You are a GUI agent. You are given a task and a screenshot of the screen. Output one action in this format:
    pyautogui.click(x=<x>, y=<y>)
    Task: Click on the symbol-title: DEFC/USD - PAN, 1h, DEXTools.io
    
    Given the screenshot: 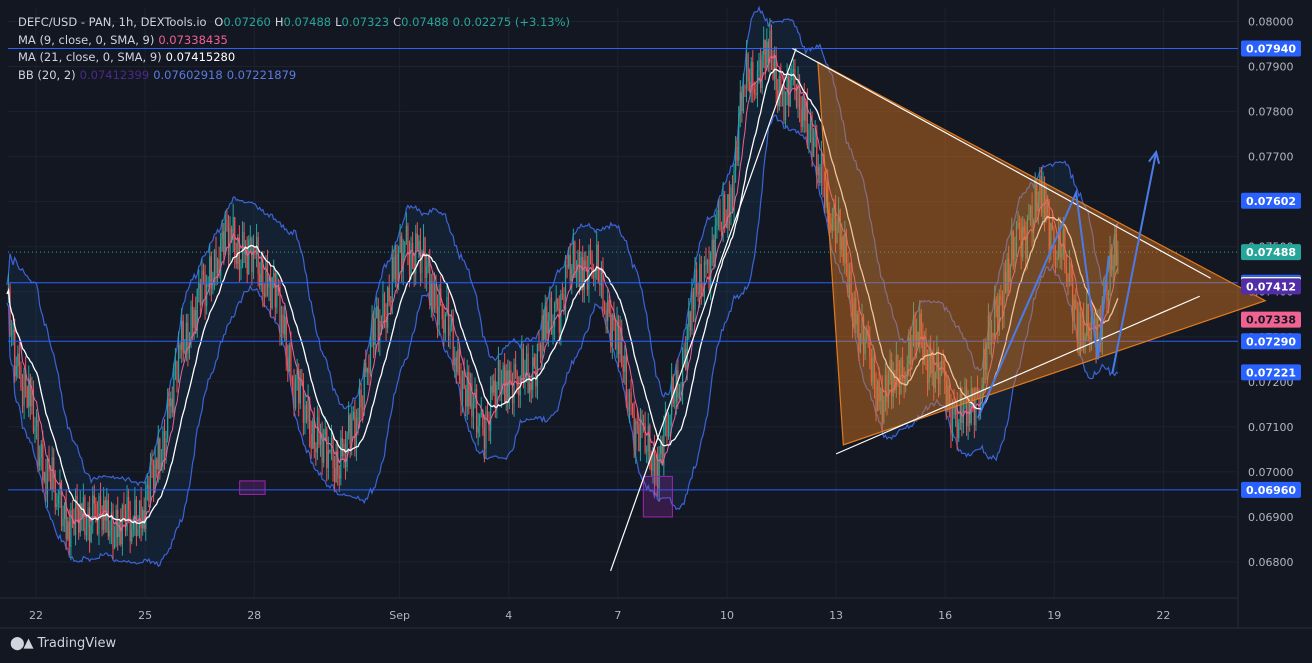 What is the action you would take?
    pyautogui.click(x=112, y=22)
    